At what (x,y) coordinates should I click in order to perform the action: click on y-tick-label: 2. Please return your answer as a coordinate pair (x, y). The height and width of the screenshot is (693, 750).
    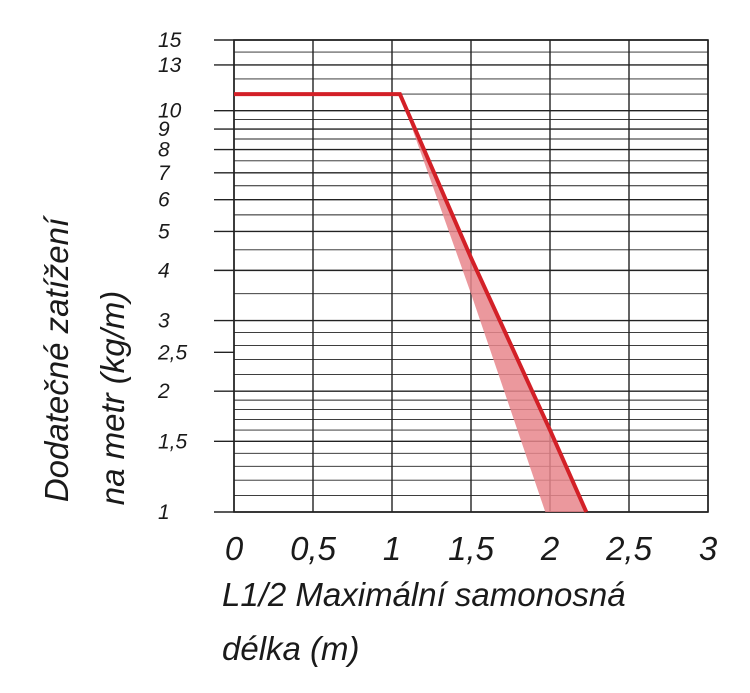
    Looking at the image, I should click on (163, 391).